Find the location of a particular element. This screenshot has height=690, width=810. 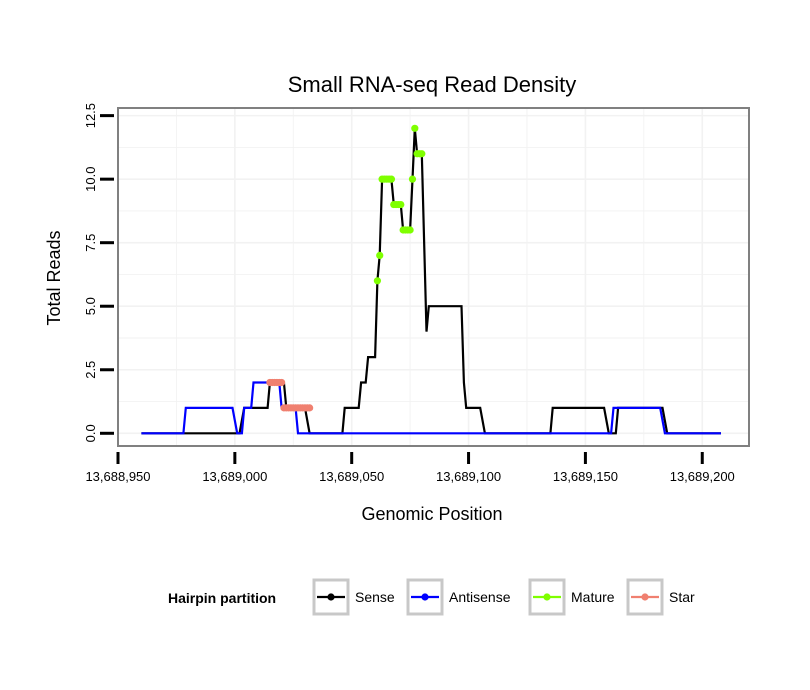

legend-item-mature: Mature is located at coordinates (571, 597).